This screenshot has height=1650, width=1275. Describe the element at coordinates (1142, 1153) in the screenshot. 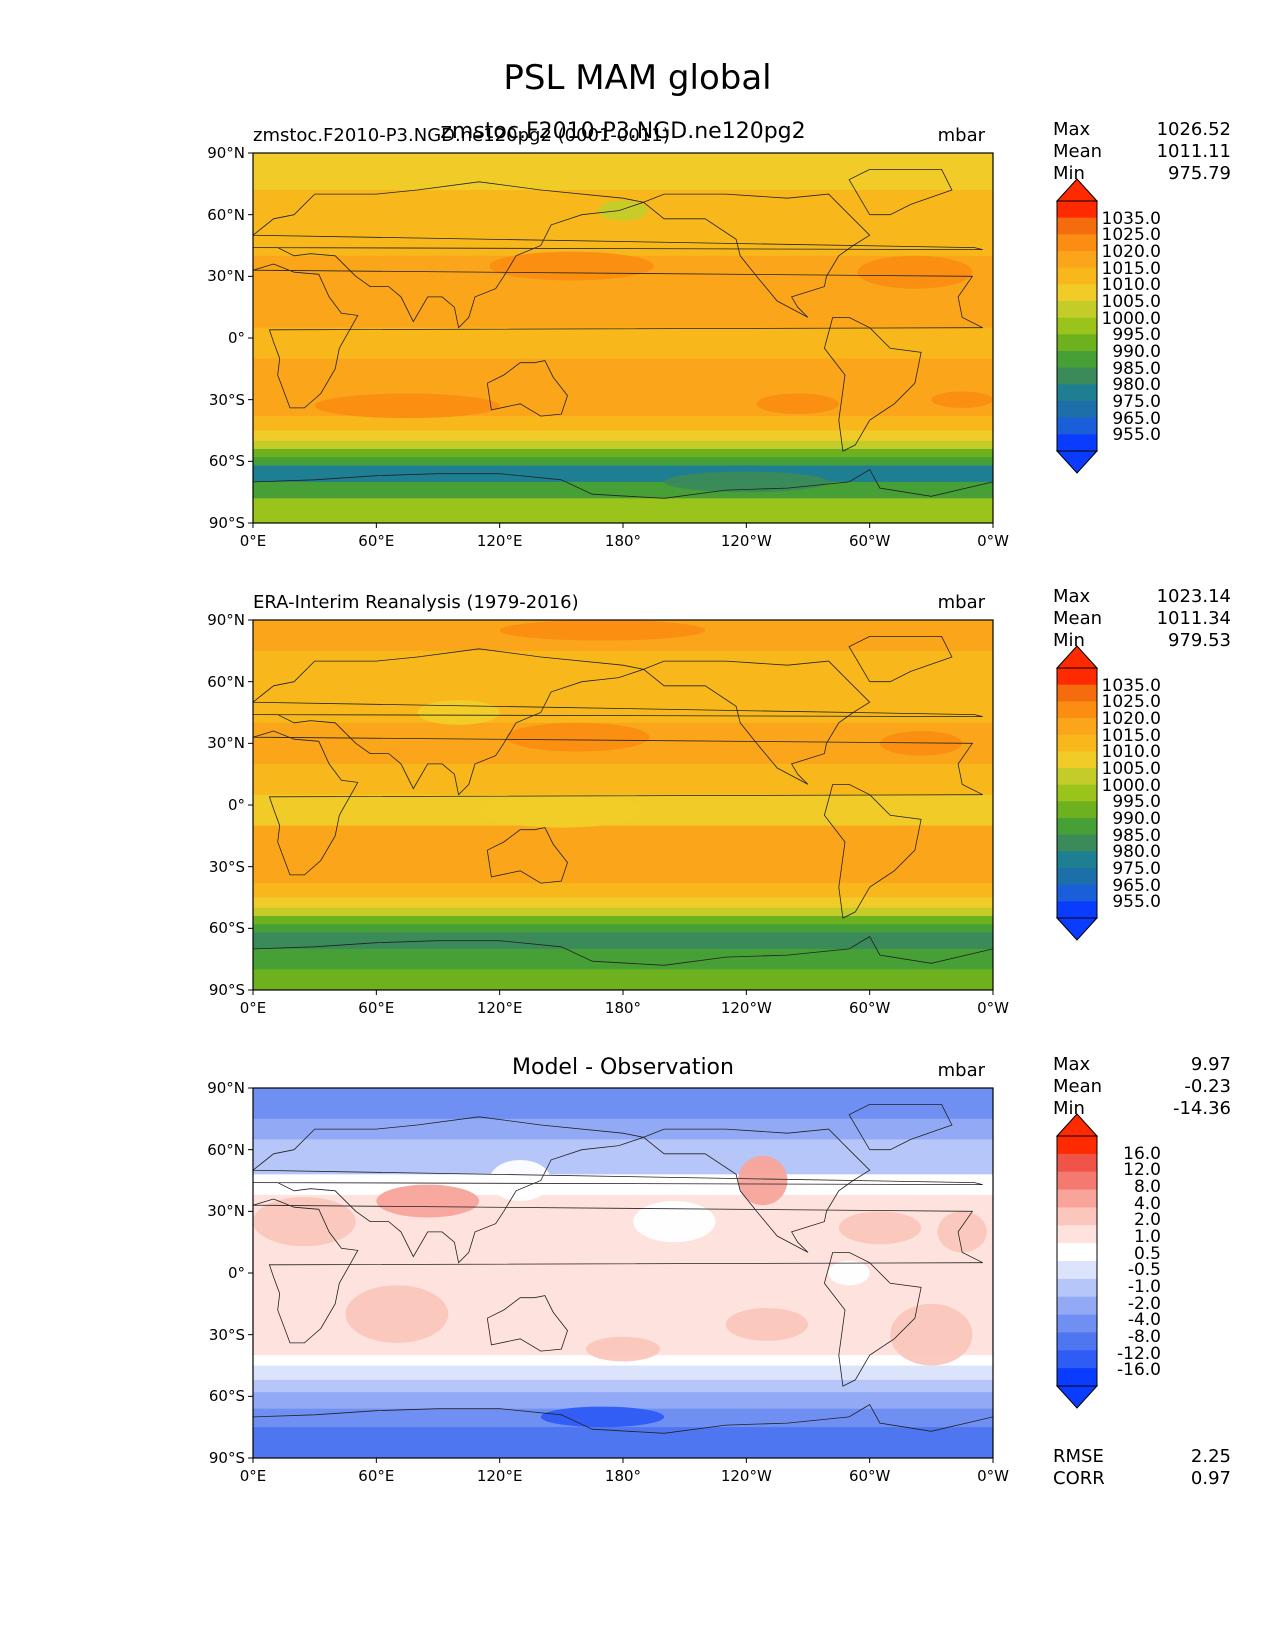

I see `colorbar-label-diff-0: 16.0` at that location.